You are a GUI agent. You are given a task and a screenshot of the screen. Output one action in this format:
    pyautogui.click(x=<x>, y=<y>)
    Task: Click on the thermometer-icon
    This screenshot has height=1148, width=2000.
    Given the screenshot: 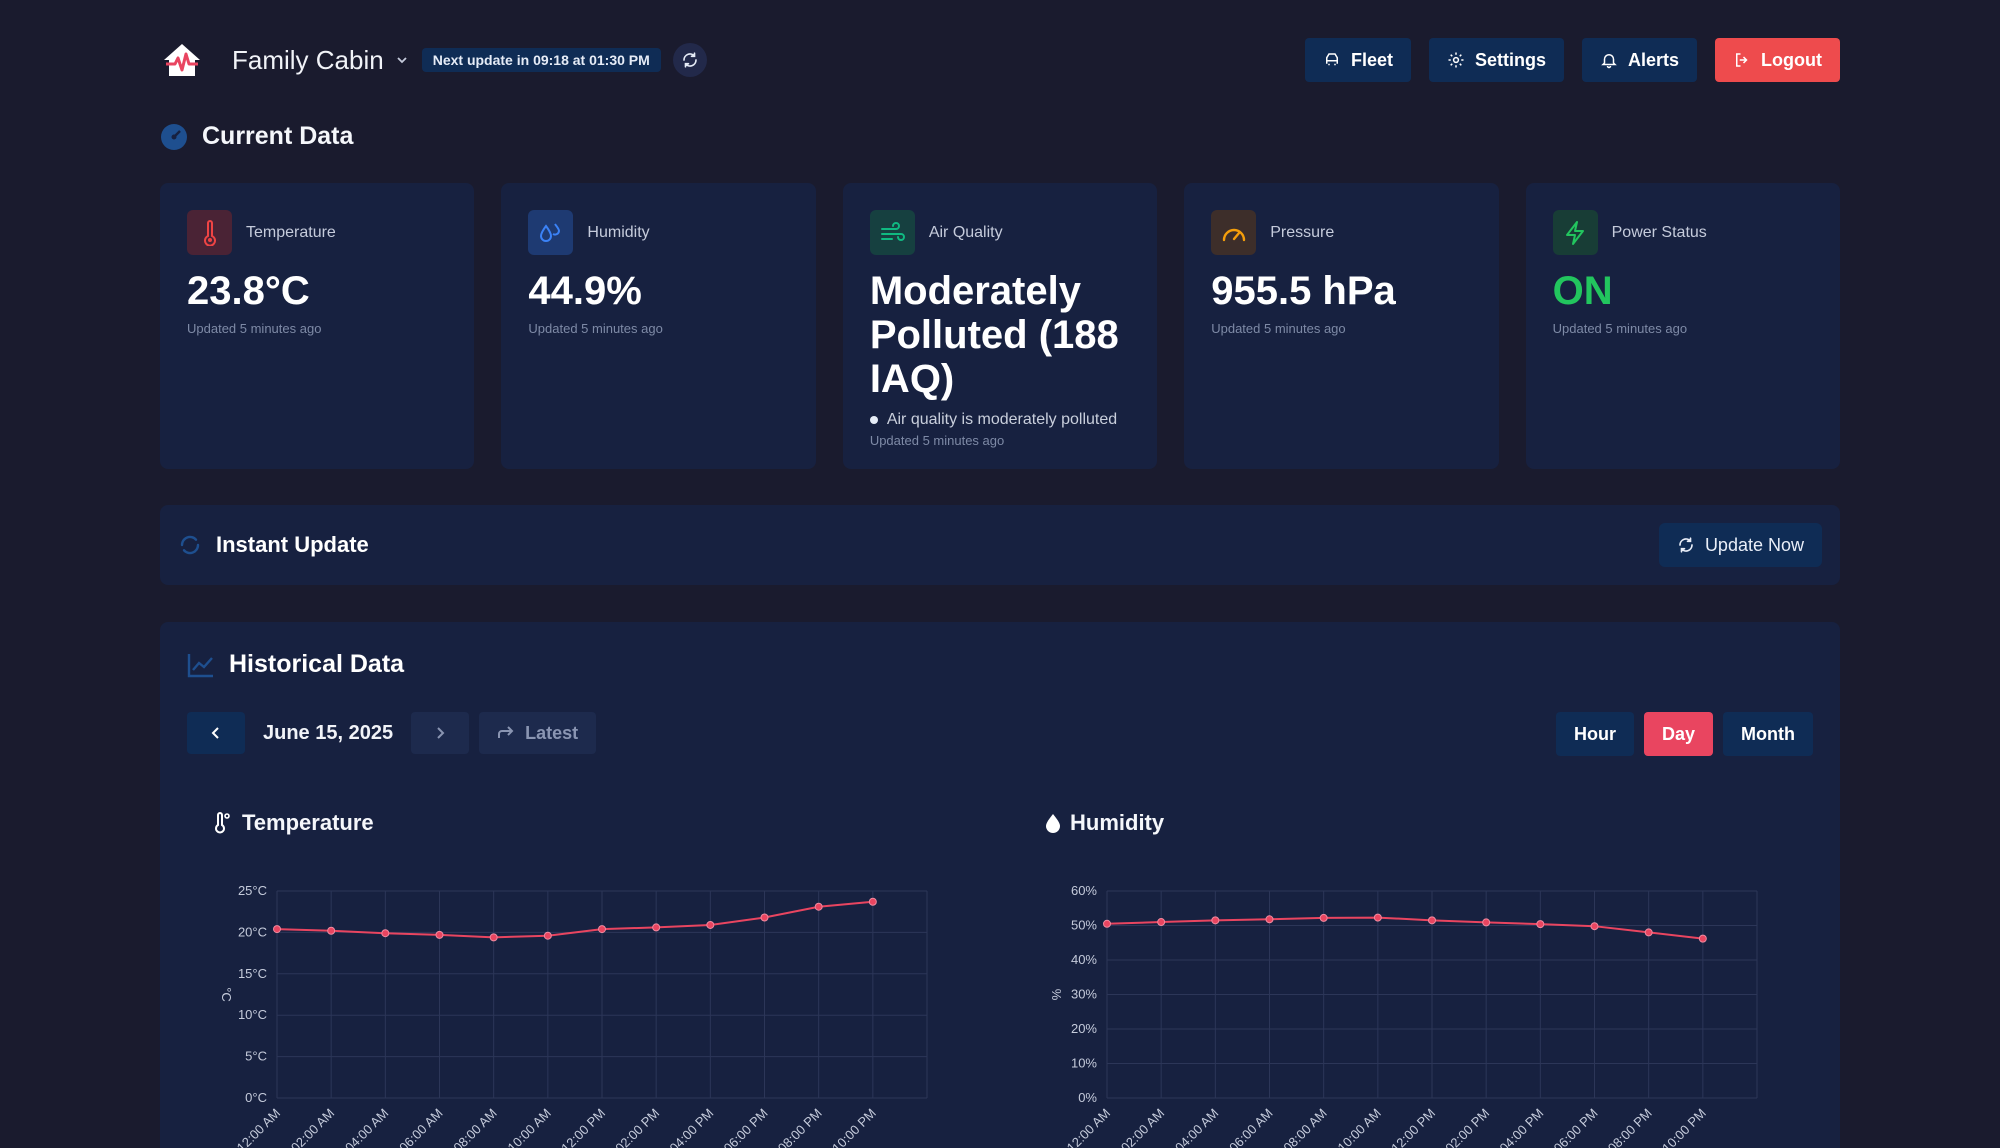 What is the action you would take?
    pyautogui.click(x=222, y=823)
    